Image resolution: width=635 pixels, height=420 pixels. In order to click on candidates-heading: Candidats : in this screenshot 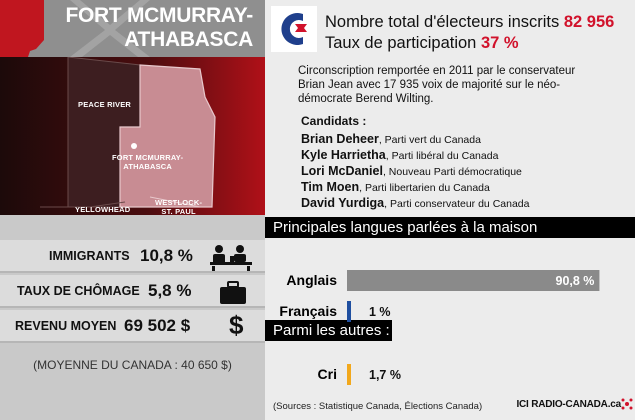, I will do `click(334, 121)`.